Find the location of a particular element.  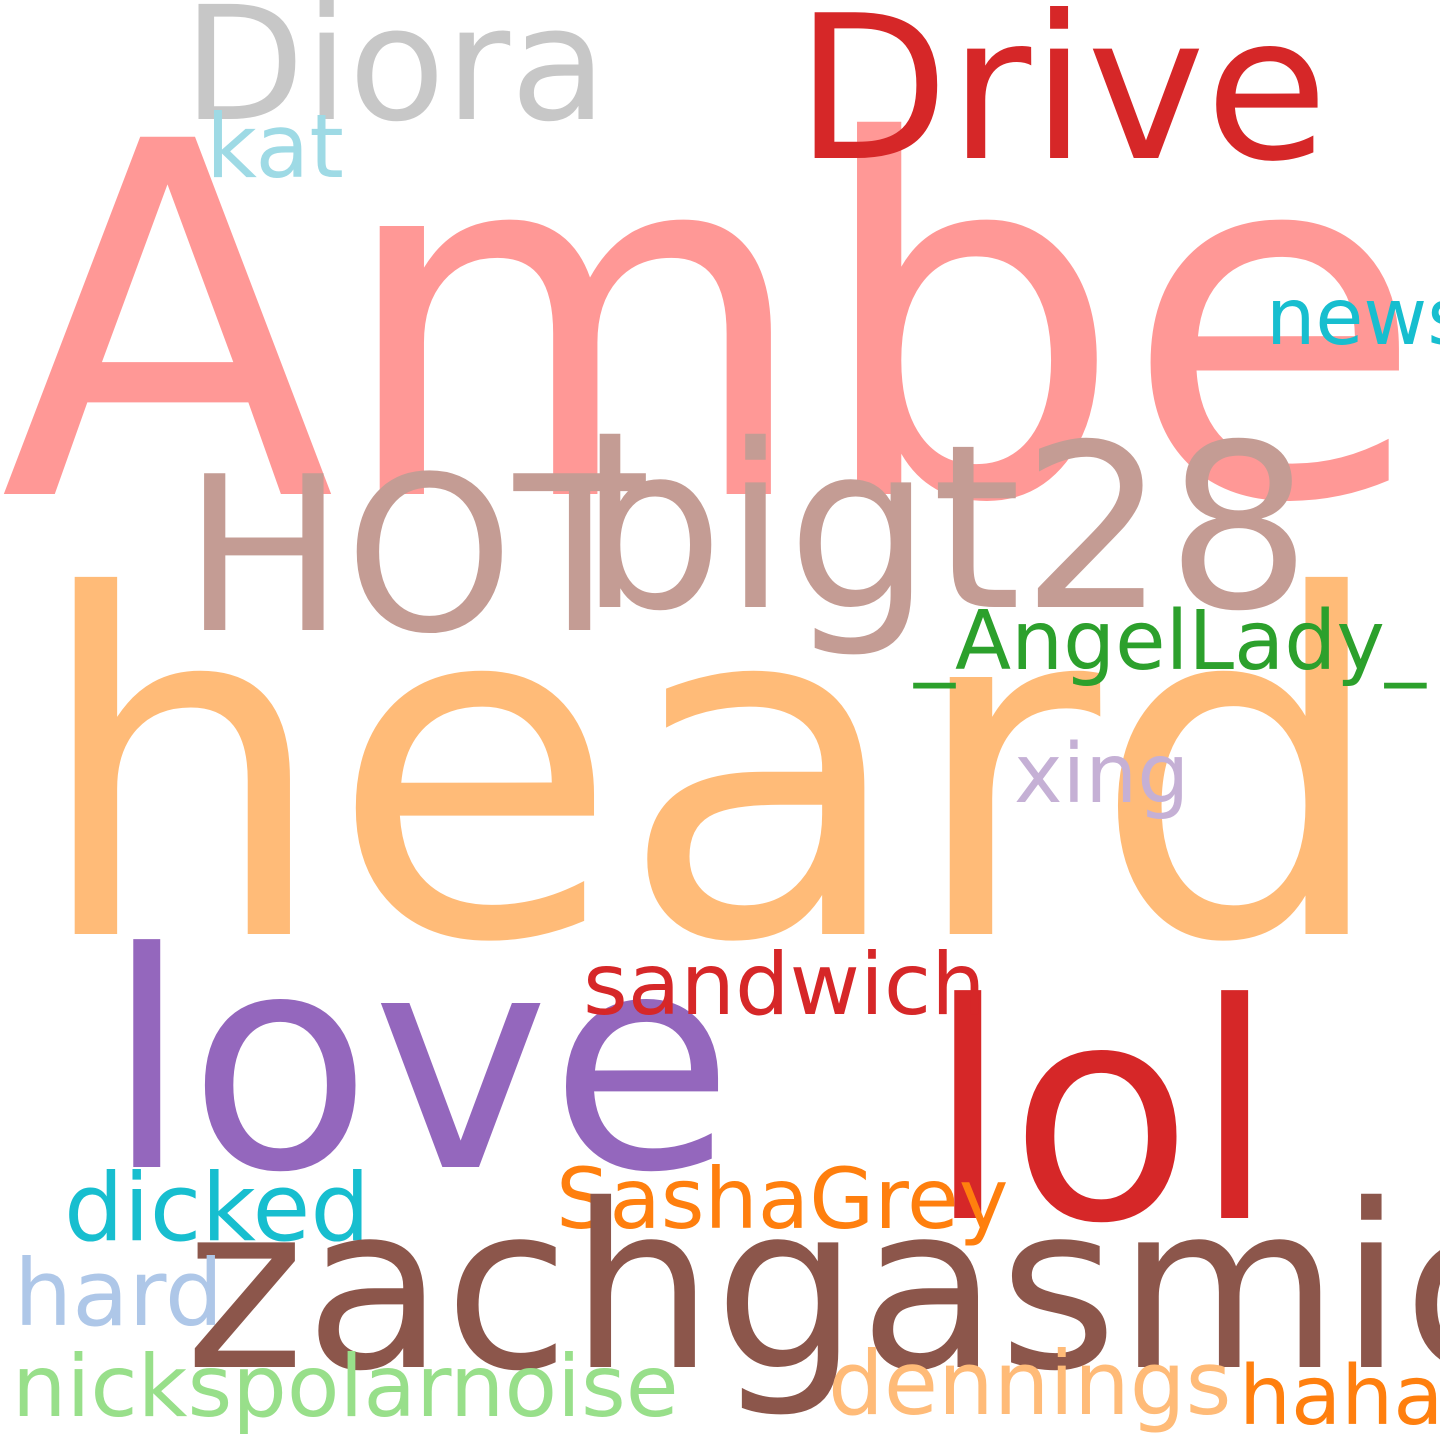

word-lol: lol is located at coordinates (1101, 1114).